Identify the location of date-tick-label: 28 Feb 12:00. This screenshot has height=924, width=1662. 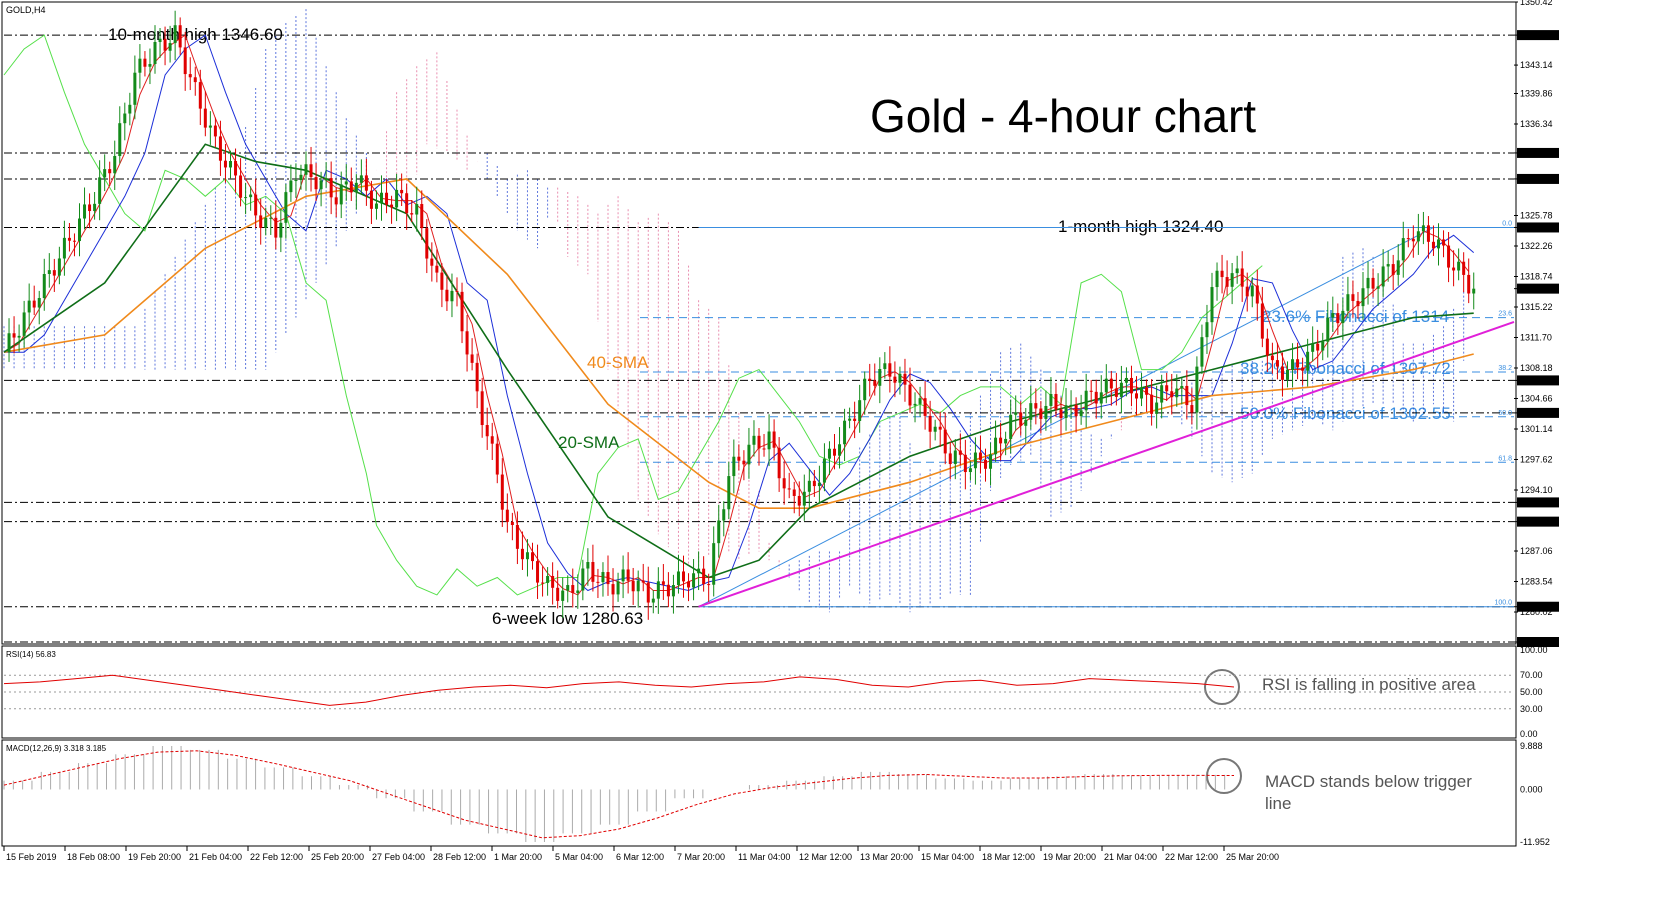
(459, 857).